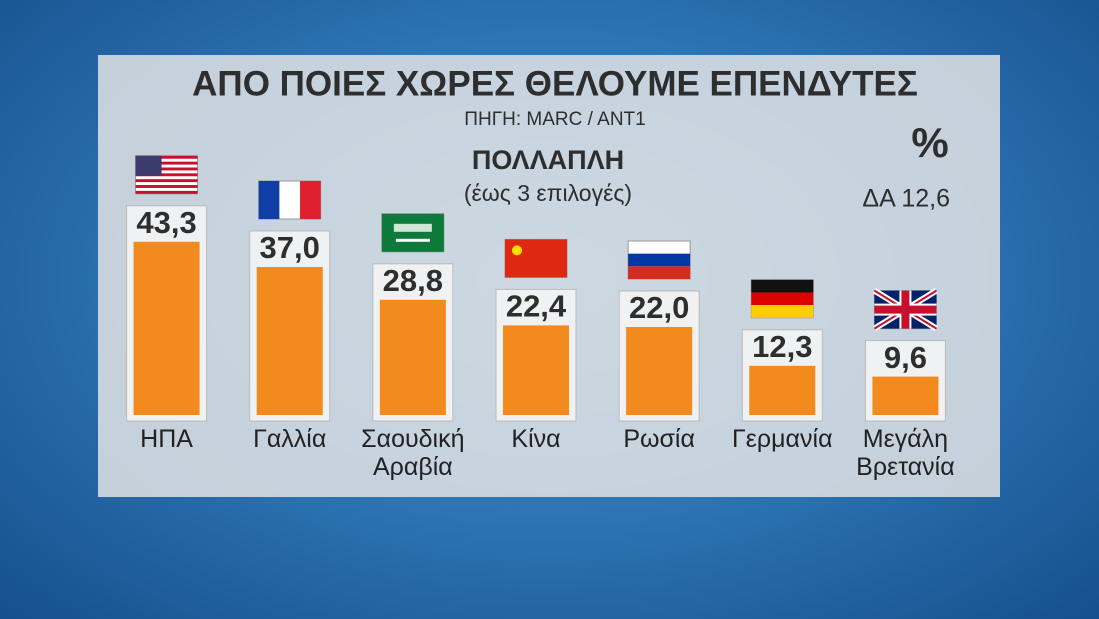 This screenshot has height=619, width=1099. I want to click on category-label: ΗΠΑ, so click(166, 439).